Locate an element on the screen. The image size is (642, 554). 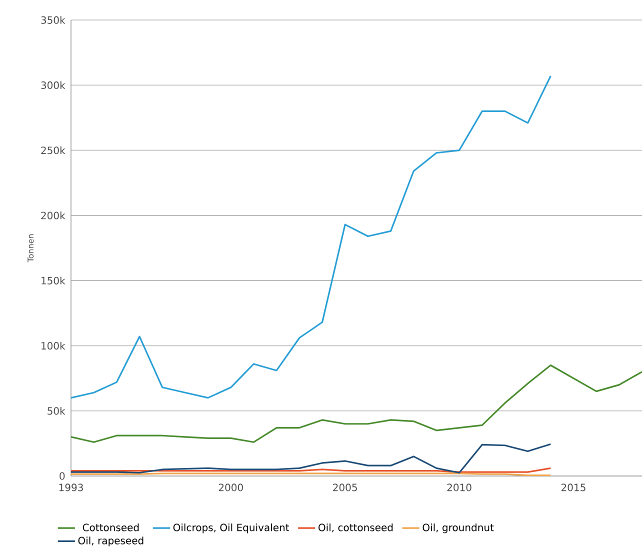
x-tick-label: 2000 is located at coordinates (230, 488).